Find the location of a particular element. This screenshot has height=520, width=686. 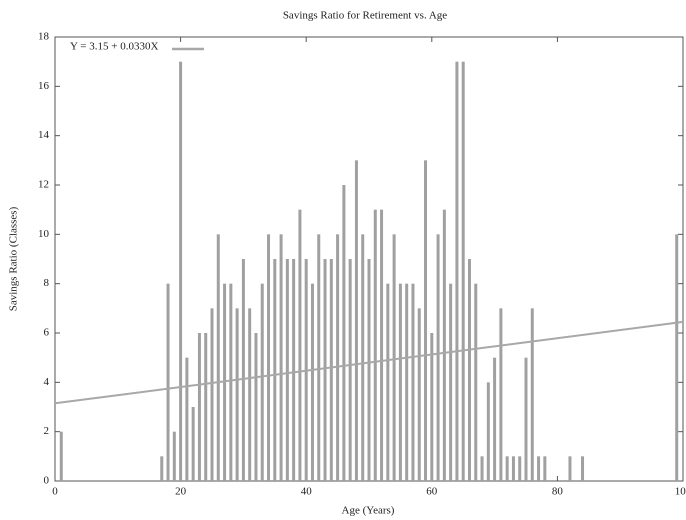

y-tick-label: 12 is located at coordinates (43, 185).